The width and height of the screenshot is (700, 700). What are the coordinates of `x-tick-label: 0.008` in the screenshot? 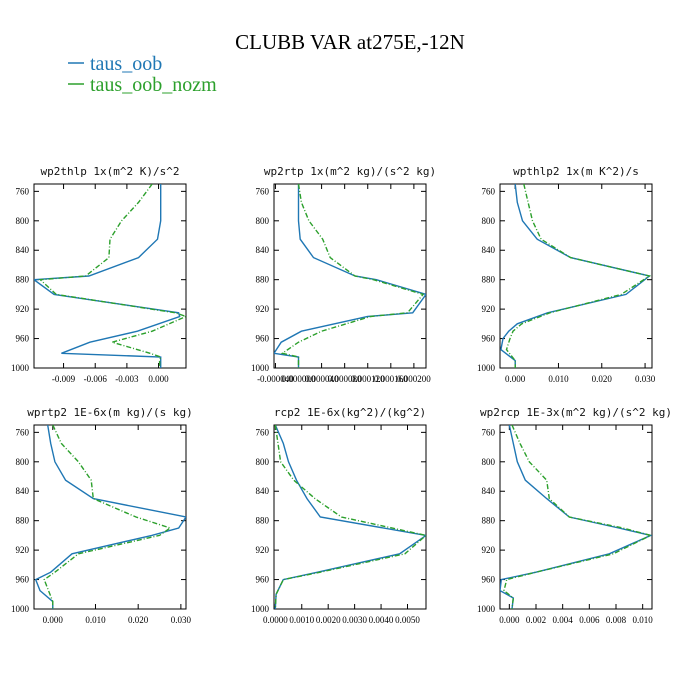 It's located at (616, 620).